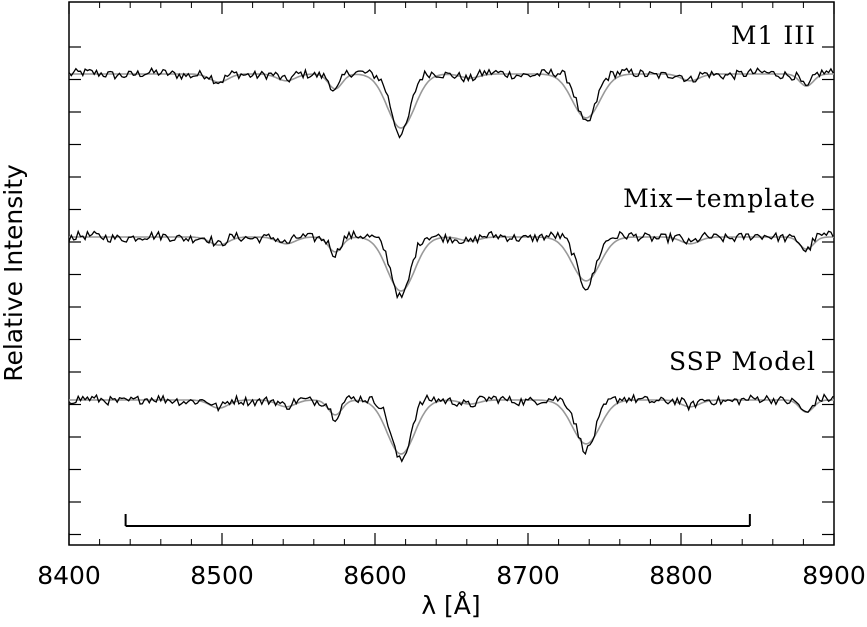 Image resolution: width=867 pixels, height=627 pixels. I want to click on y-axis-title: Relative Intensity, so click(14, 273).